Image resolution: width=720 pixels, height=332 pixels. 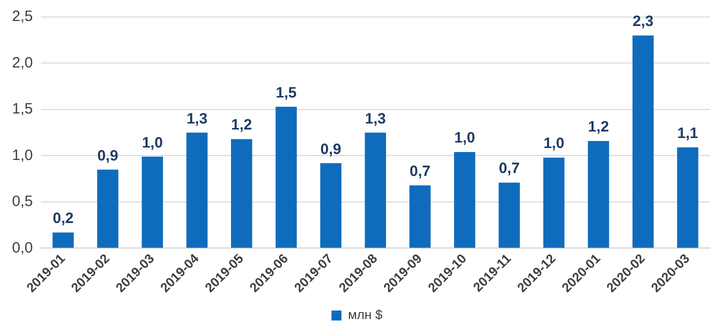 What do you see at coordinates (22, 201) in the screenshot?
I see `y-tick-label: 0,5` at bounding box center [22, 201].